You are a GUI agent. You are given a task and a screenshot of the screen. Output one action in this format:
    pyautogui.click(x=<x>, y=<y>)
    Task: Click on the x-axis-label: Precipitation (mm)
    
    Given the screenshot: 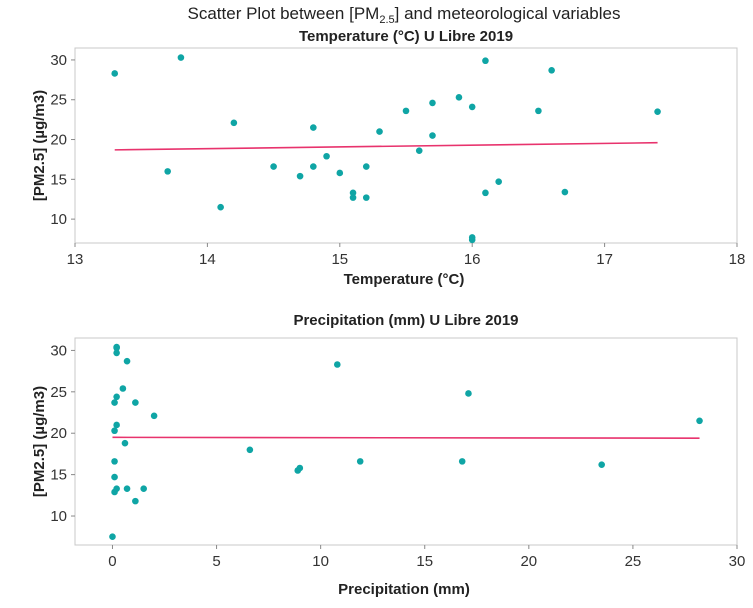 What is the action you would take?
    pyautogui.click(x=404, y=589)
    